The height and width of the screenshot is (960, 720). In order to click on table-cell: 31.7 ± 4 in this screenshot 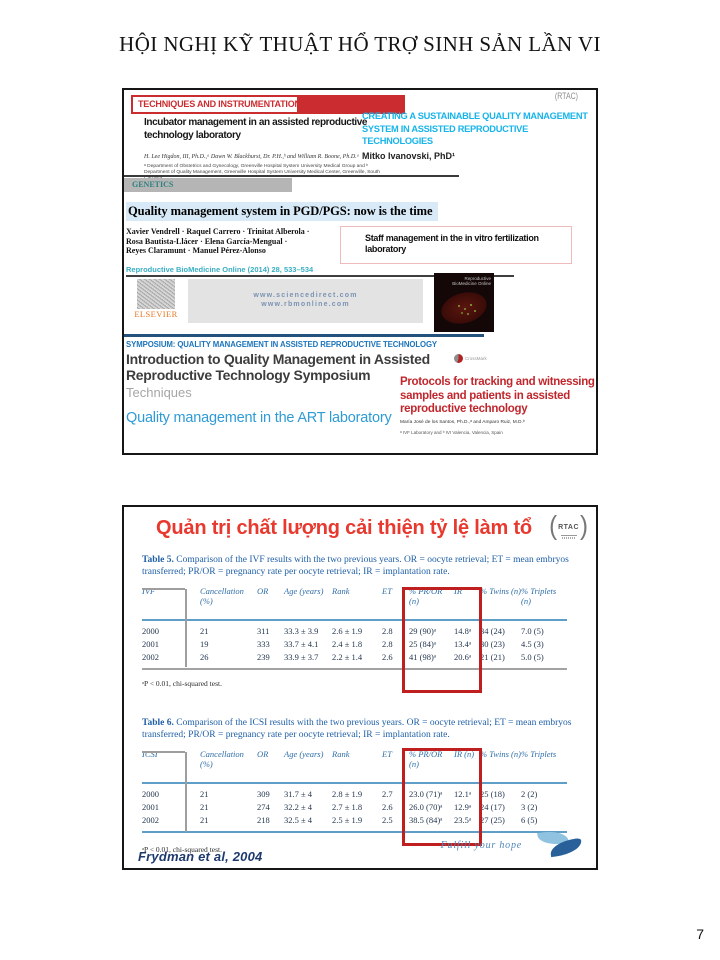, I will do `click(298, 794)`.